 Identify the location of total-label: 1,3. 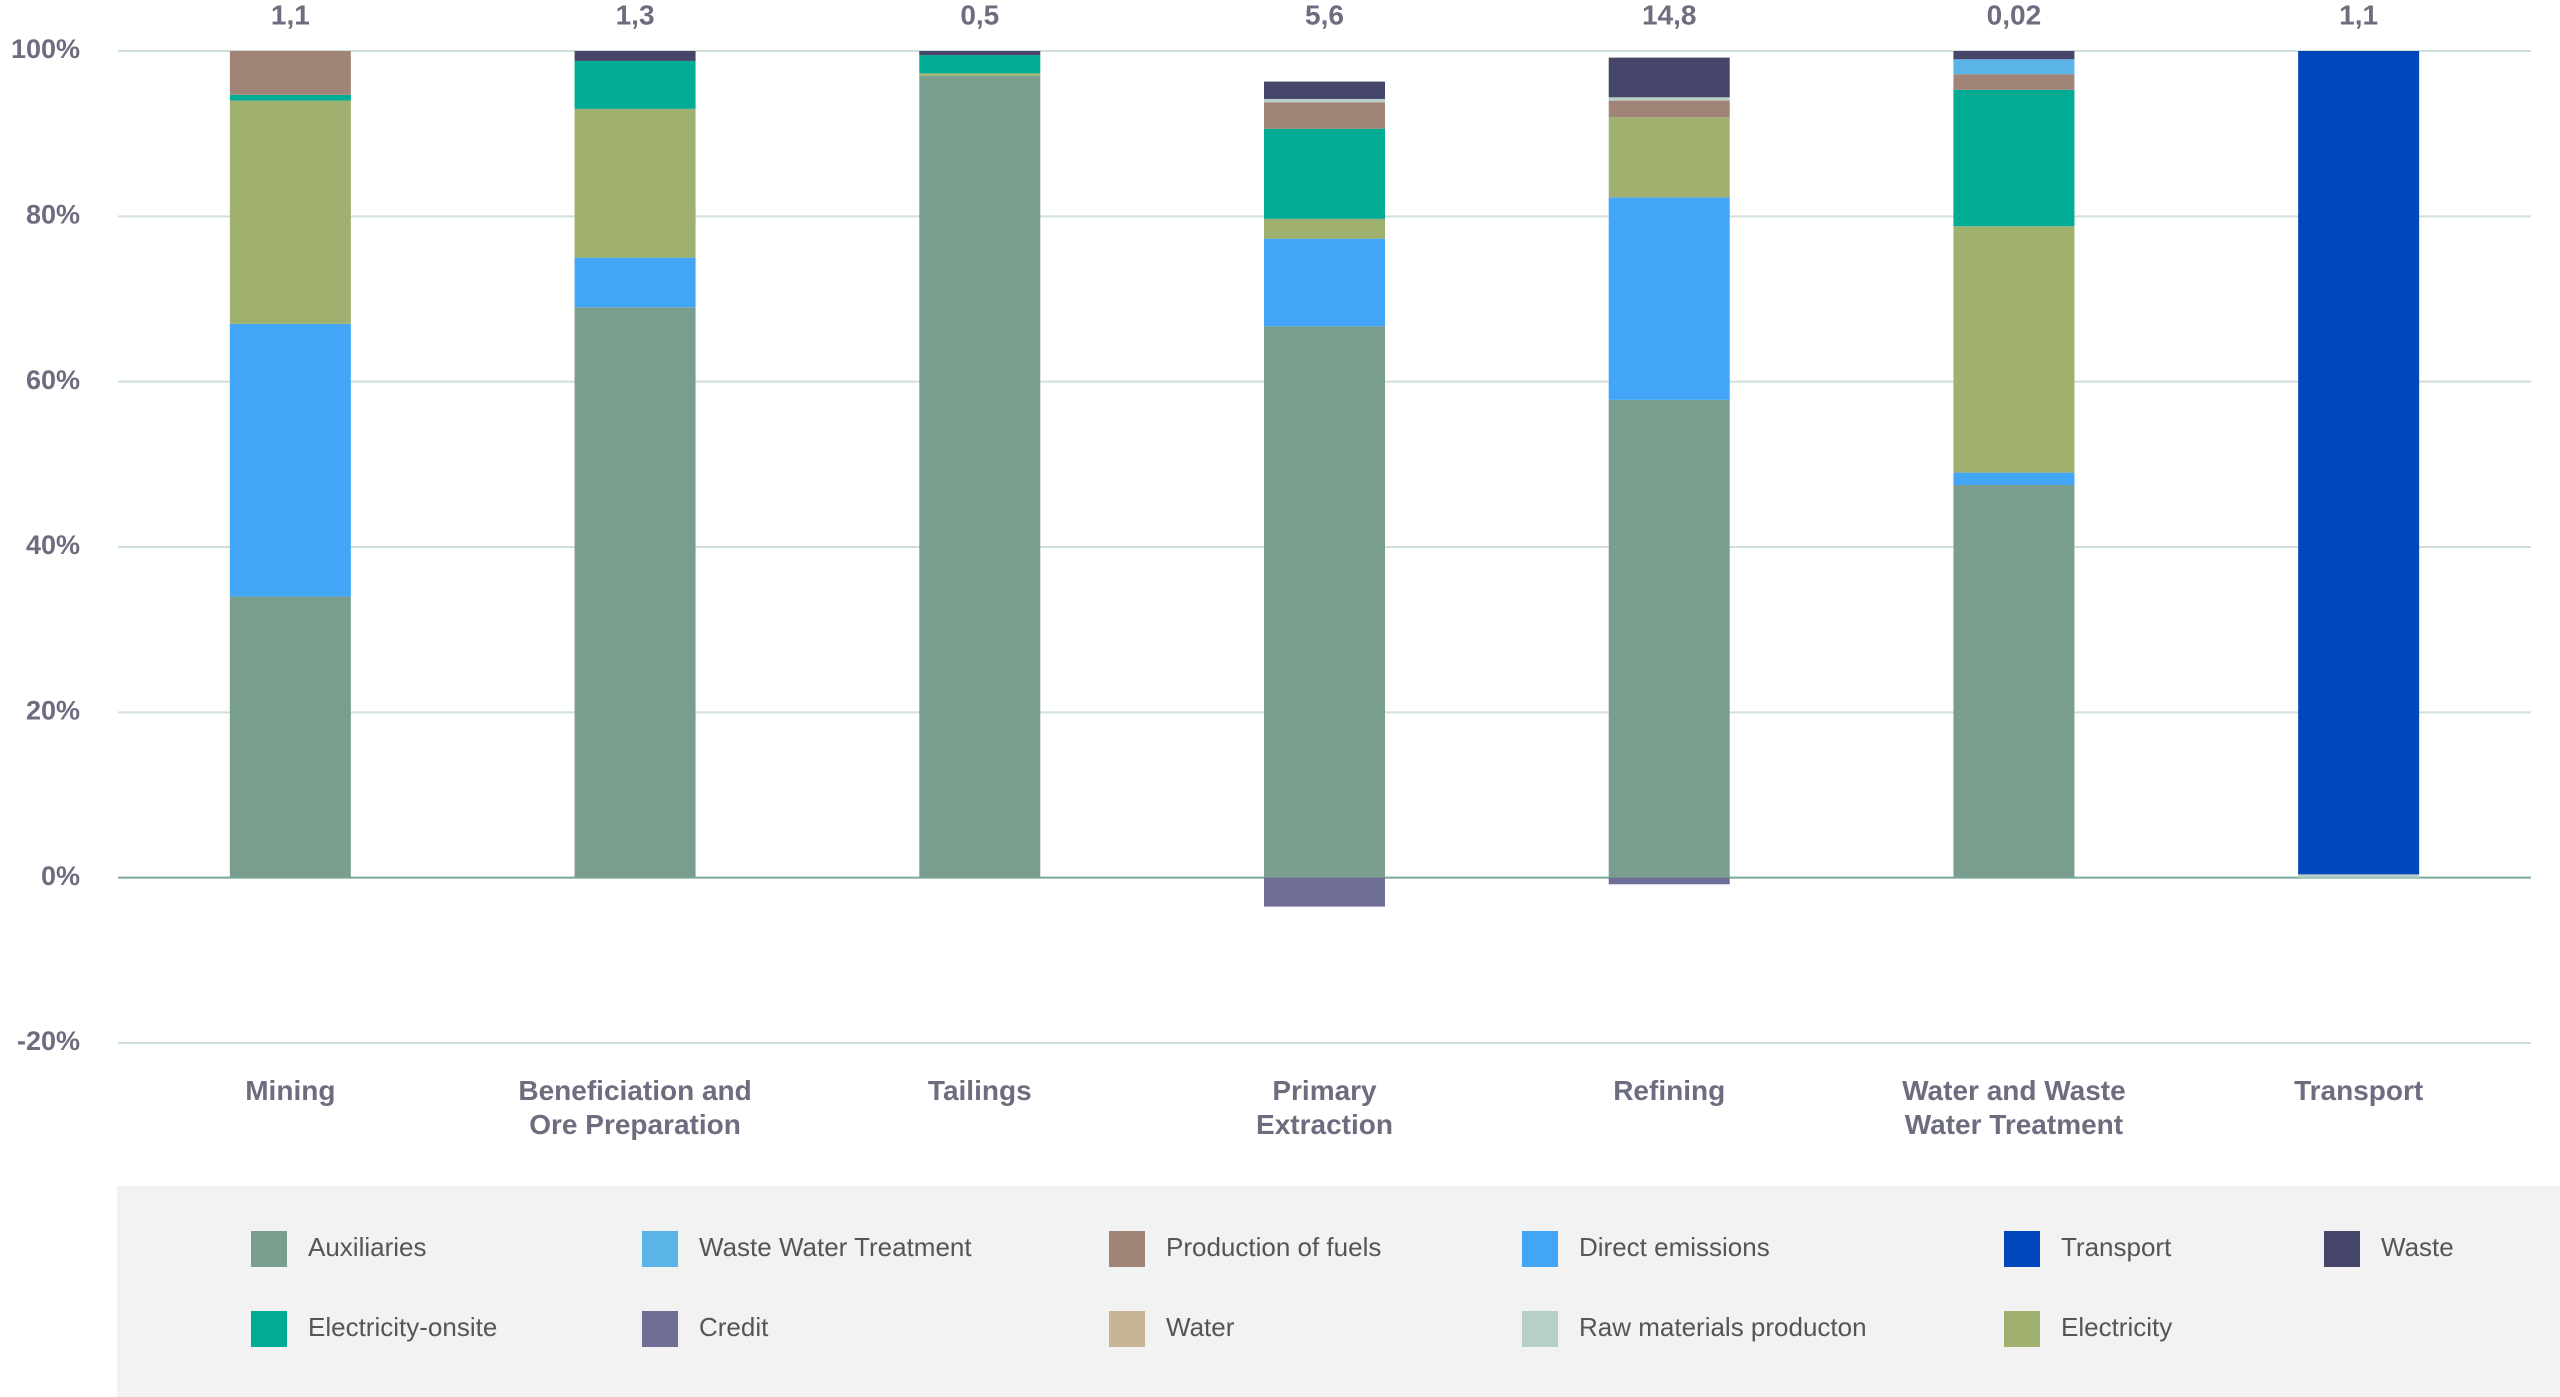
(635, 15).